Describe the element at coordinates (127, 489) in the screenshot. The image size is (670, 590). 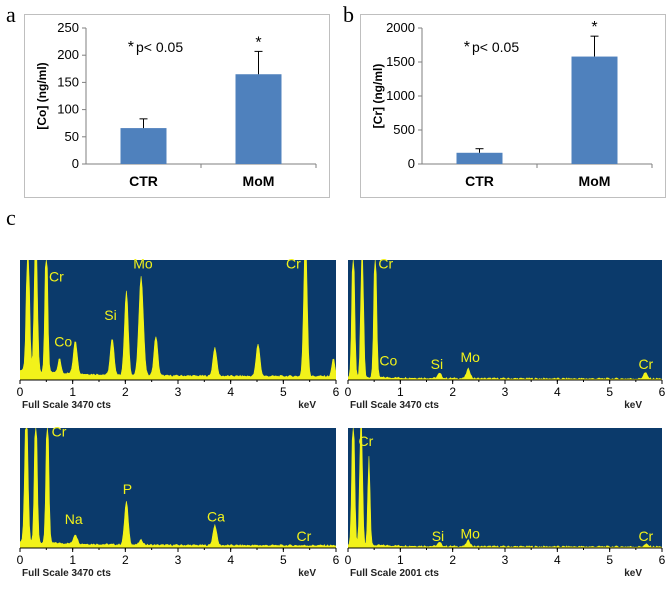
I see `peak-label-p: P` at that location.